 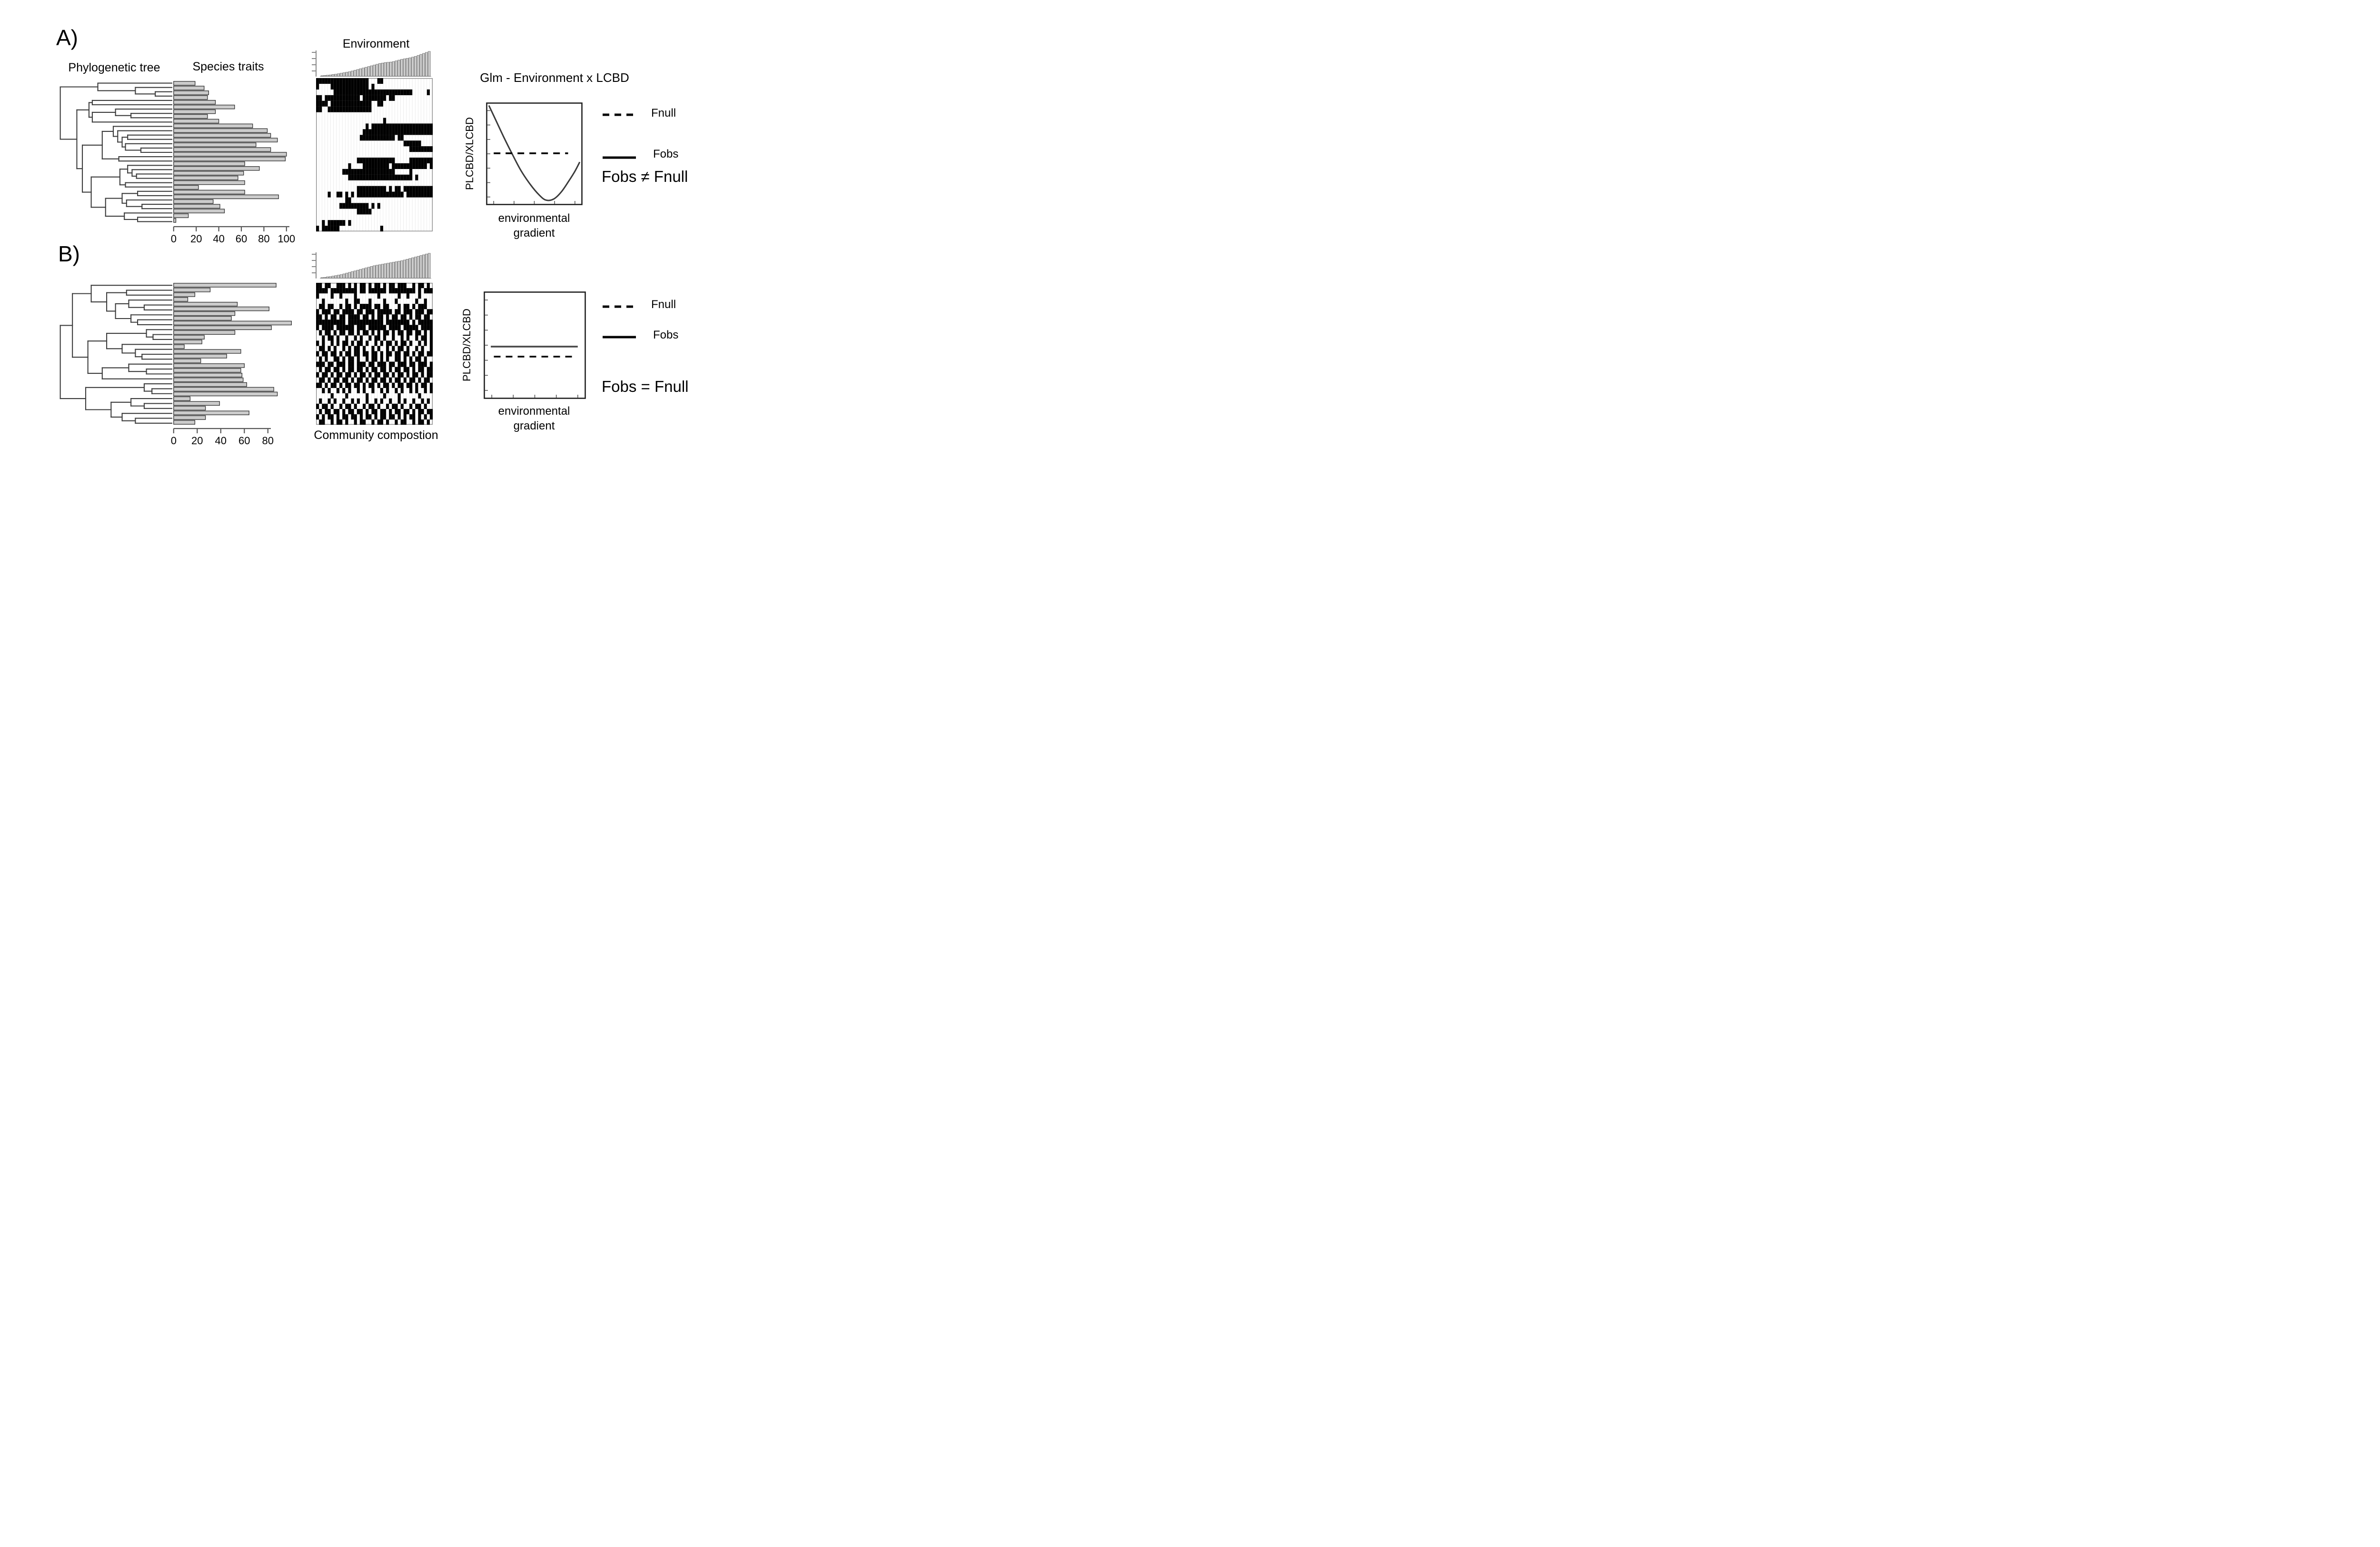 What do you see at coordinates (116, 355) in the screenshot?
I see `phylogenetic-tree-b-plot` at bounding box center [116, 355].